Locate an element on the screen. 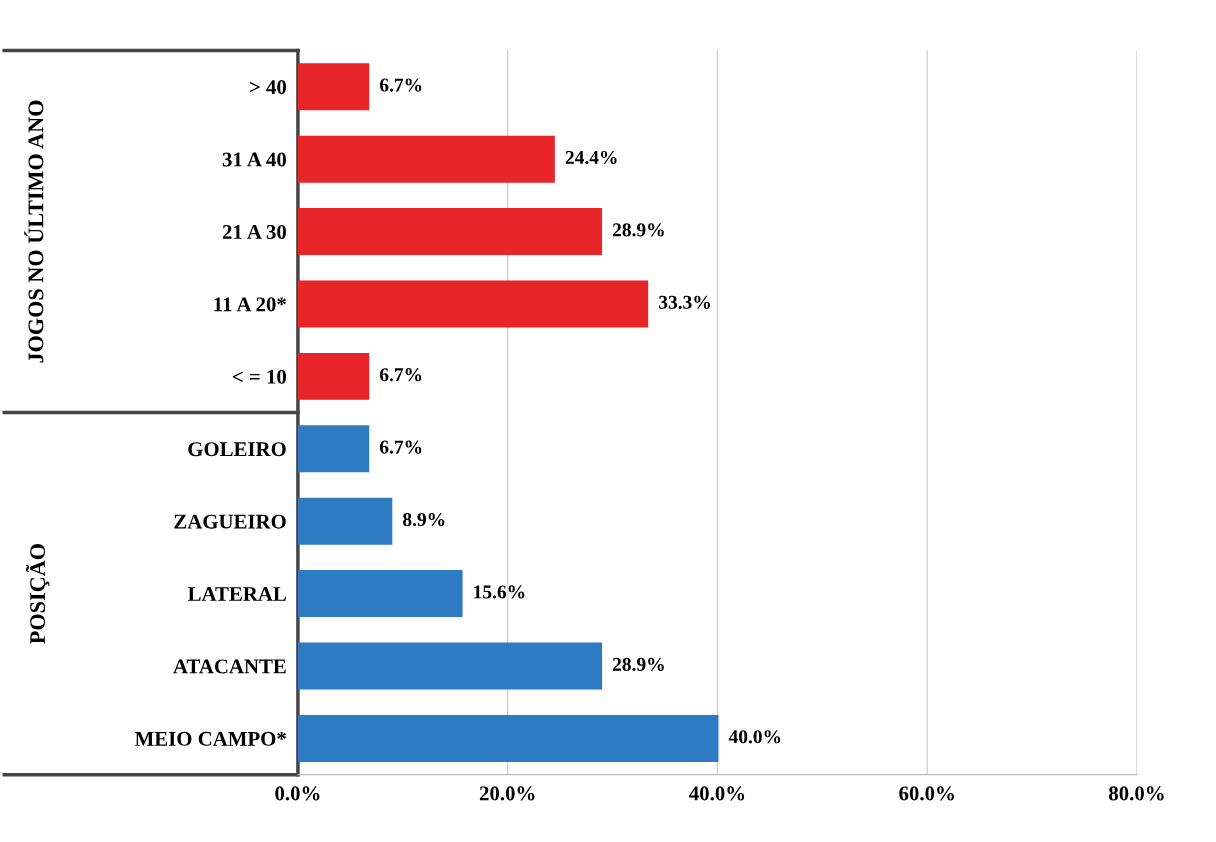 This screenshot has height=842, width=1216. y-tick-label: 21 A 30 is located at coordinates (254, 231).